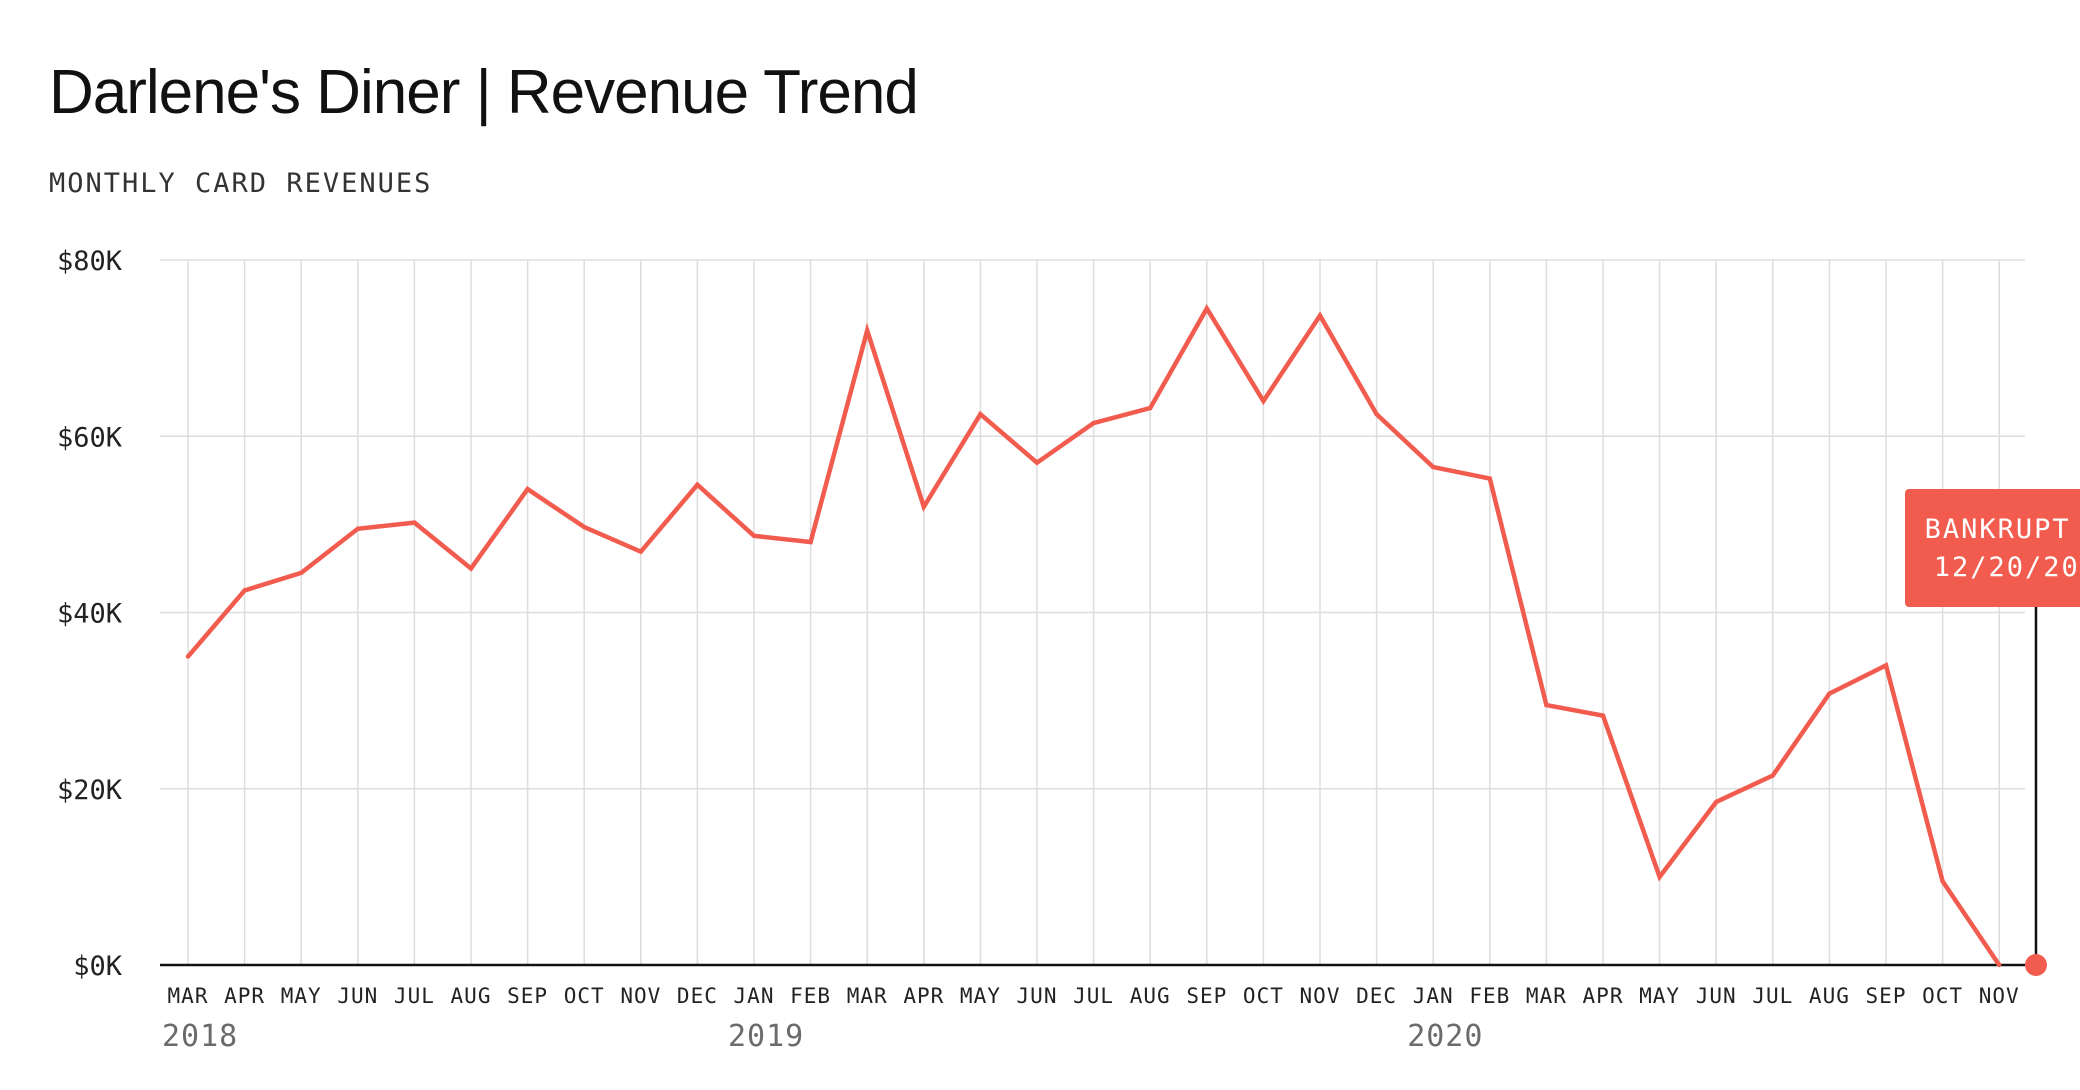 Image resolution: width=2080 pixels, height=1090 pixels. I want to click on year-label: 2020, so click(1445, 1036).